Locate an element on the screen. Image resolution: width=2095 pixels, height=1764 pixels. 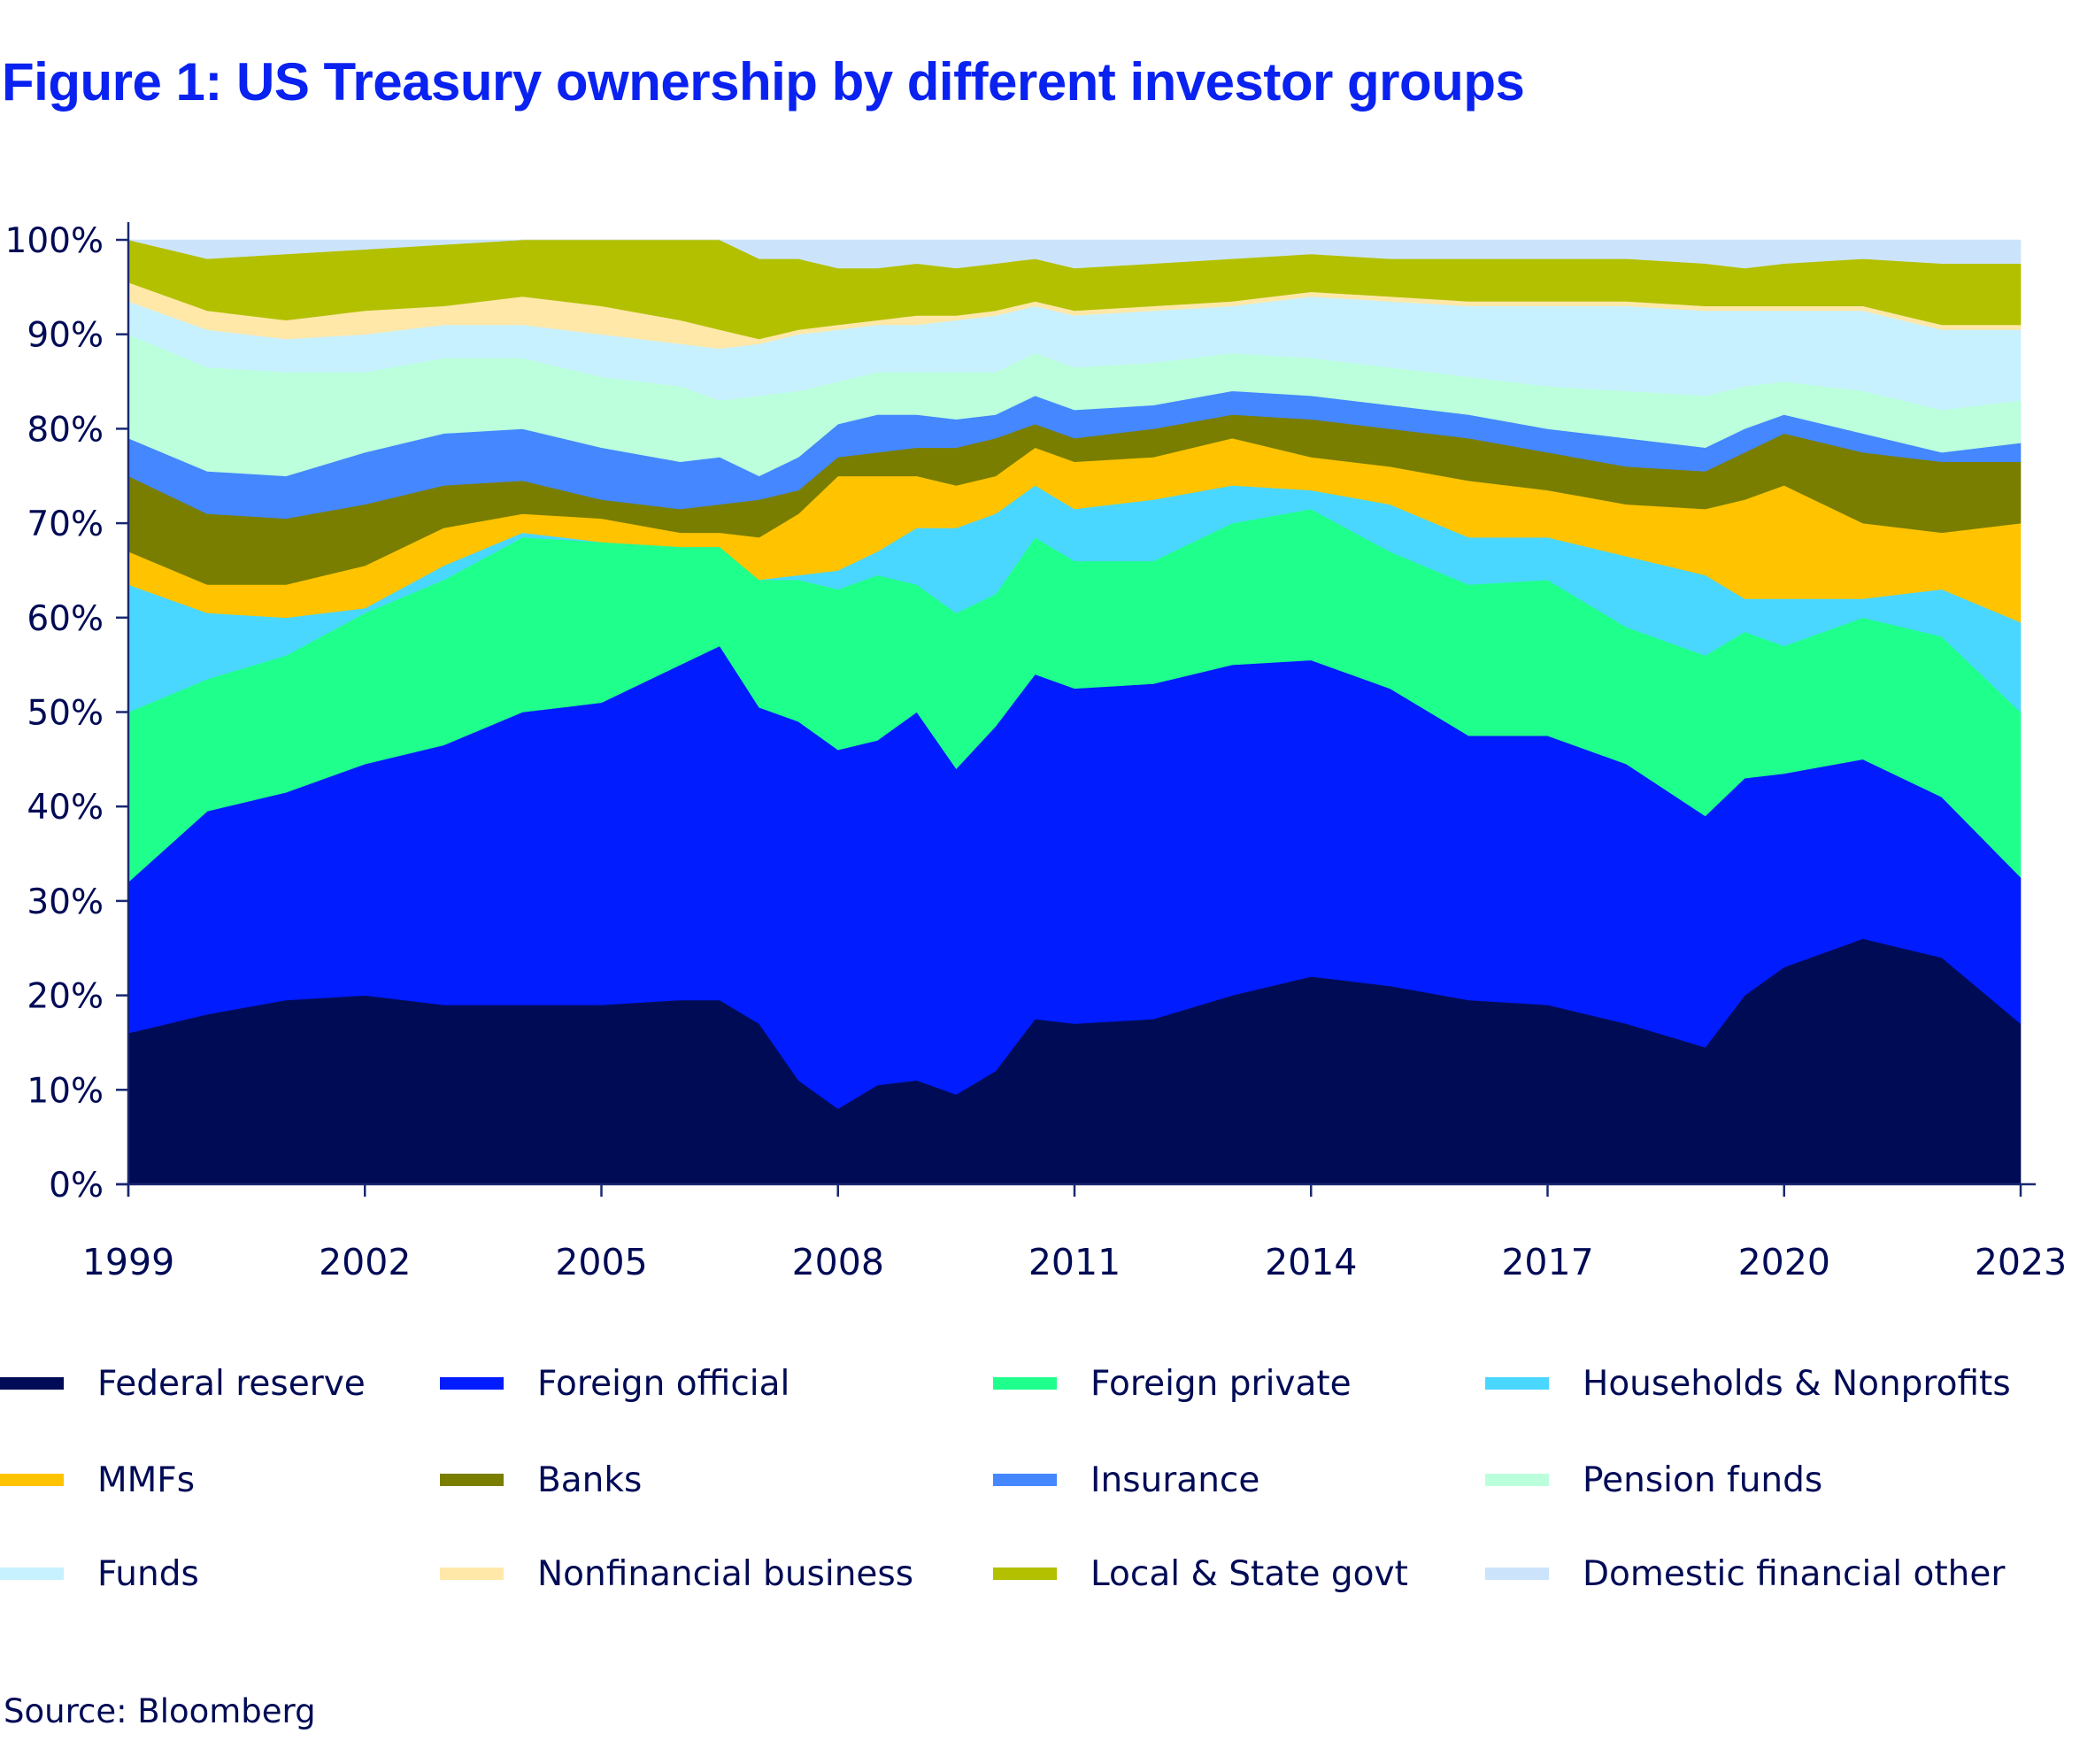
x-tick-label: 2014 is located at coordinates (1311, 1262).